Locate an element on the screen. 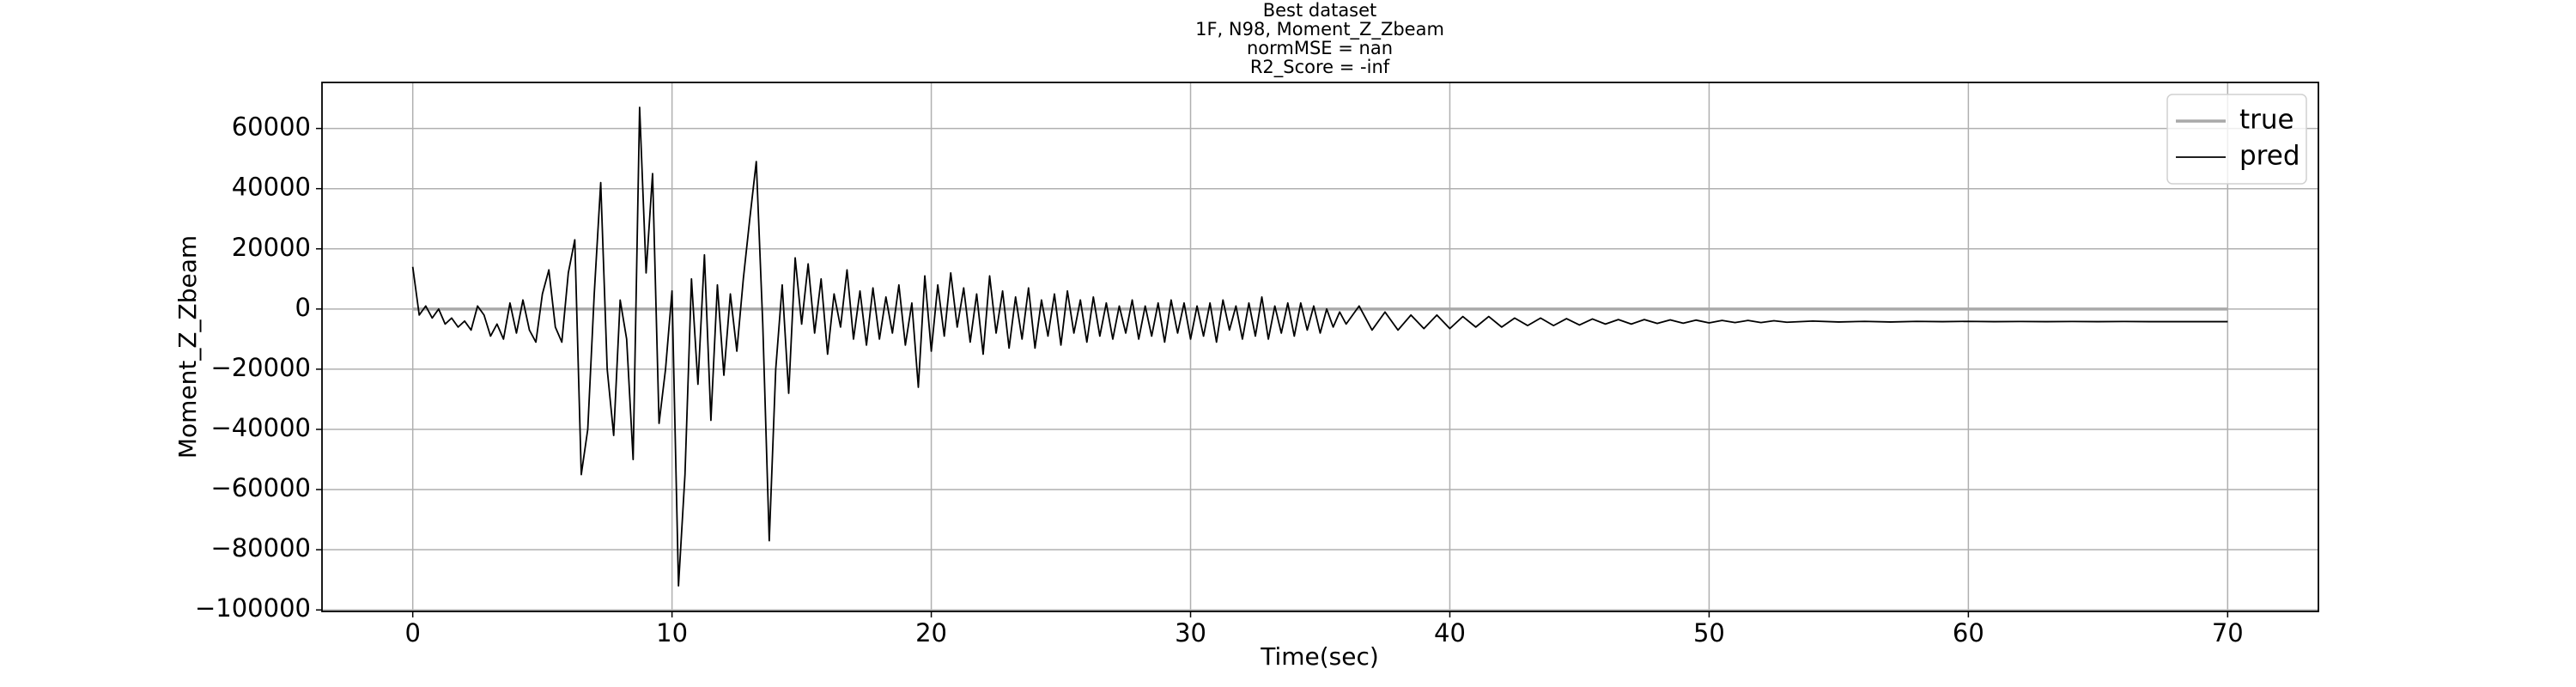  y-axis-label: Moment_Z_Zbeam is located at coordinates (187, 347).